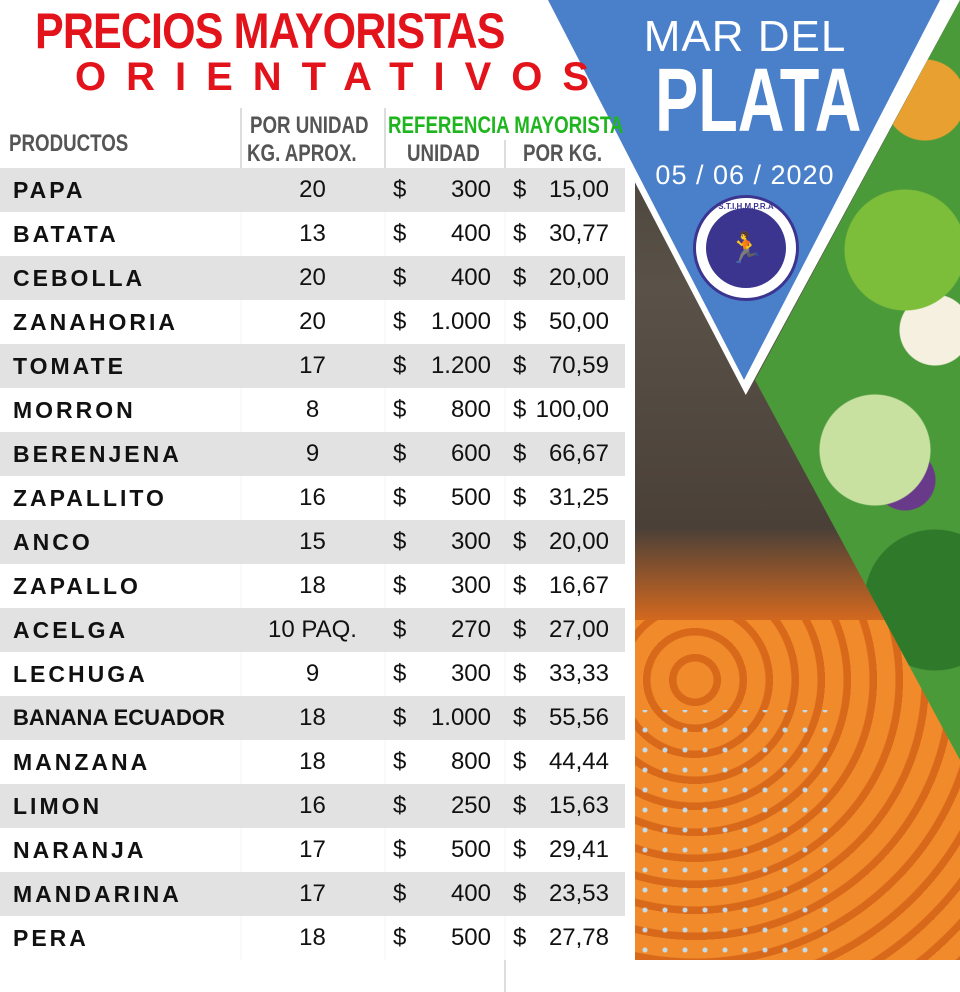 The image size is (960, 992). What do you see at coordinates (578, 233) in the screenshot?
I see `kg-price-value: 30,77` at bounding box center [578, 233].